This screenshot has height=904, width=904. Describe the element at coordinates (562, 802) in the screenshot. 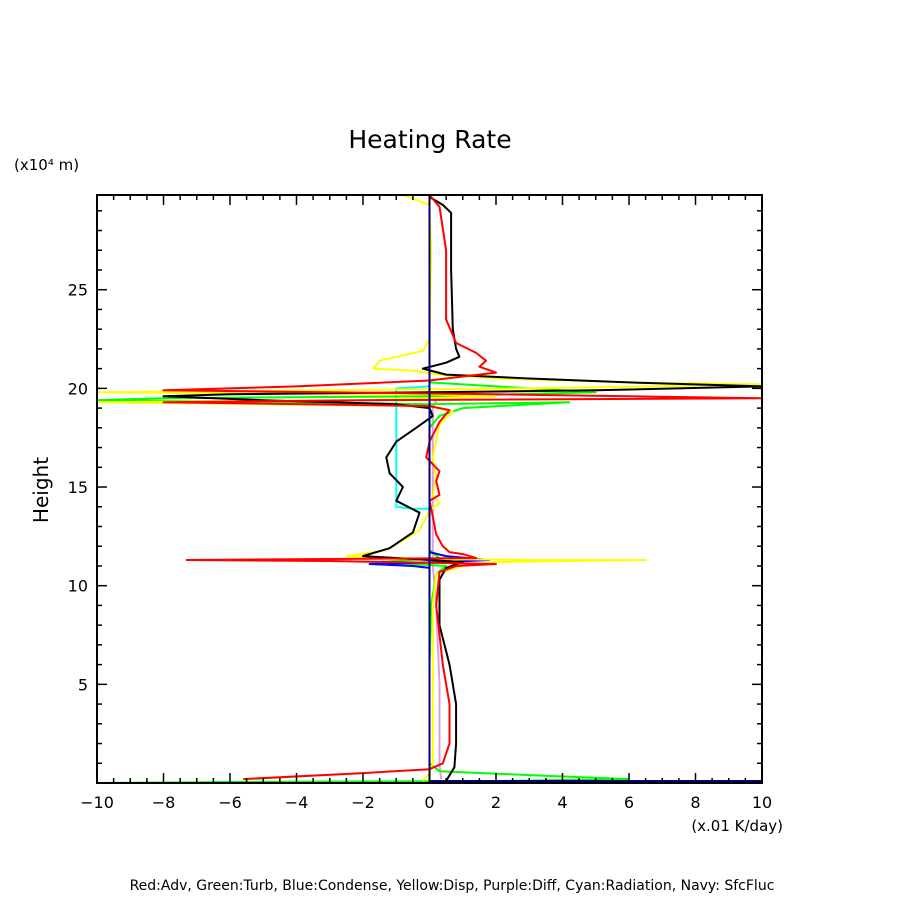

I see `x-tick-label: 4` at that location.